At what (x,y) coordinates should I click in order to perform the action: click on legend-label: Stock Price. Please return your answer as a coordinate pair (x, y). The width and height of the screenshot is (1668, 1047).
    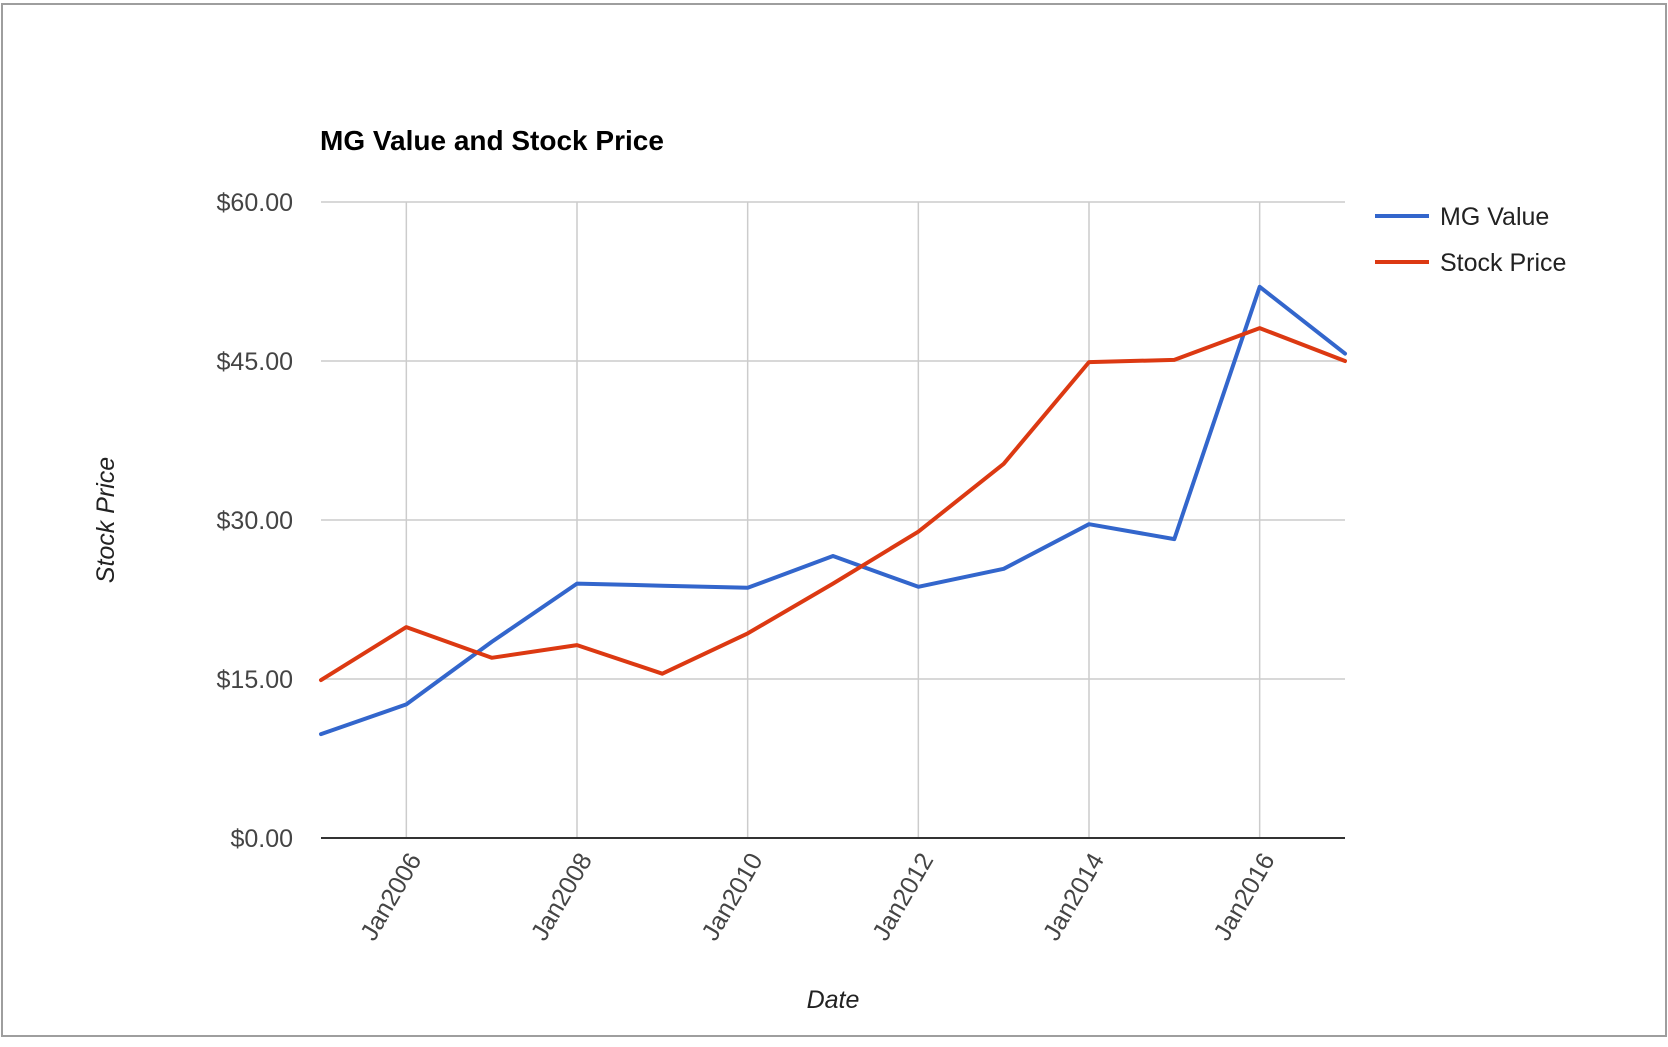
    Looking at the image, I should click on (1503, 263).